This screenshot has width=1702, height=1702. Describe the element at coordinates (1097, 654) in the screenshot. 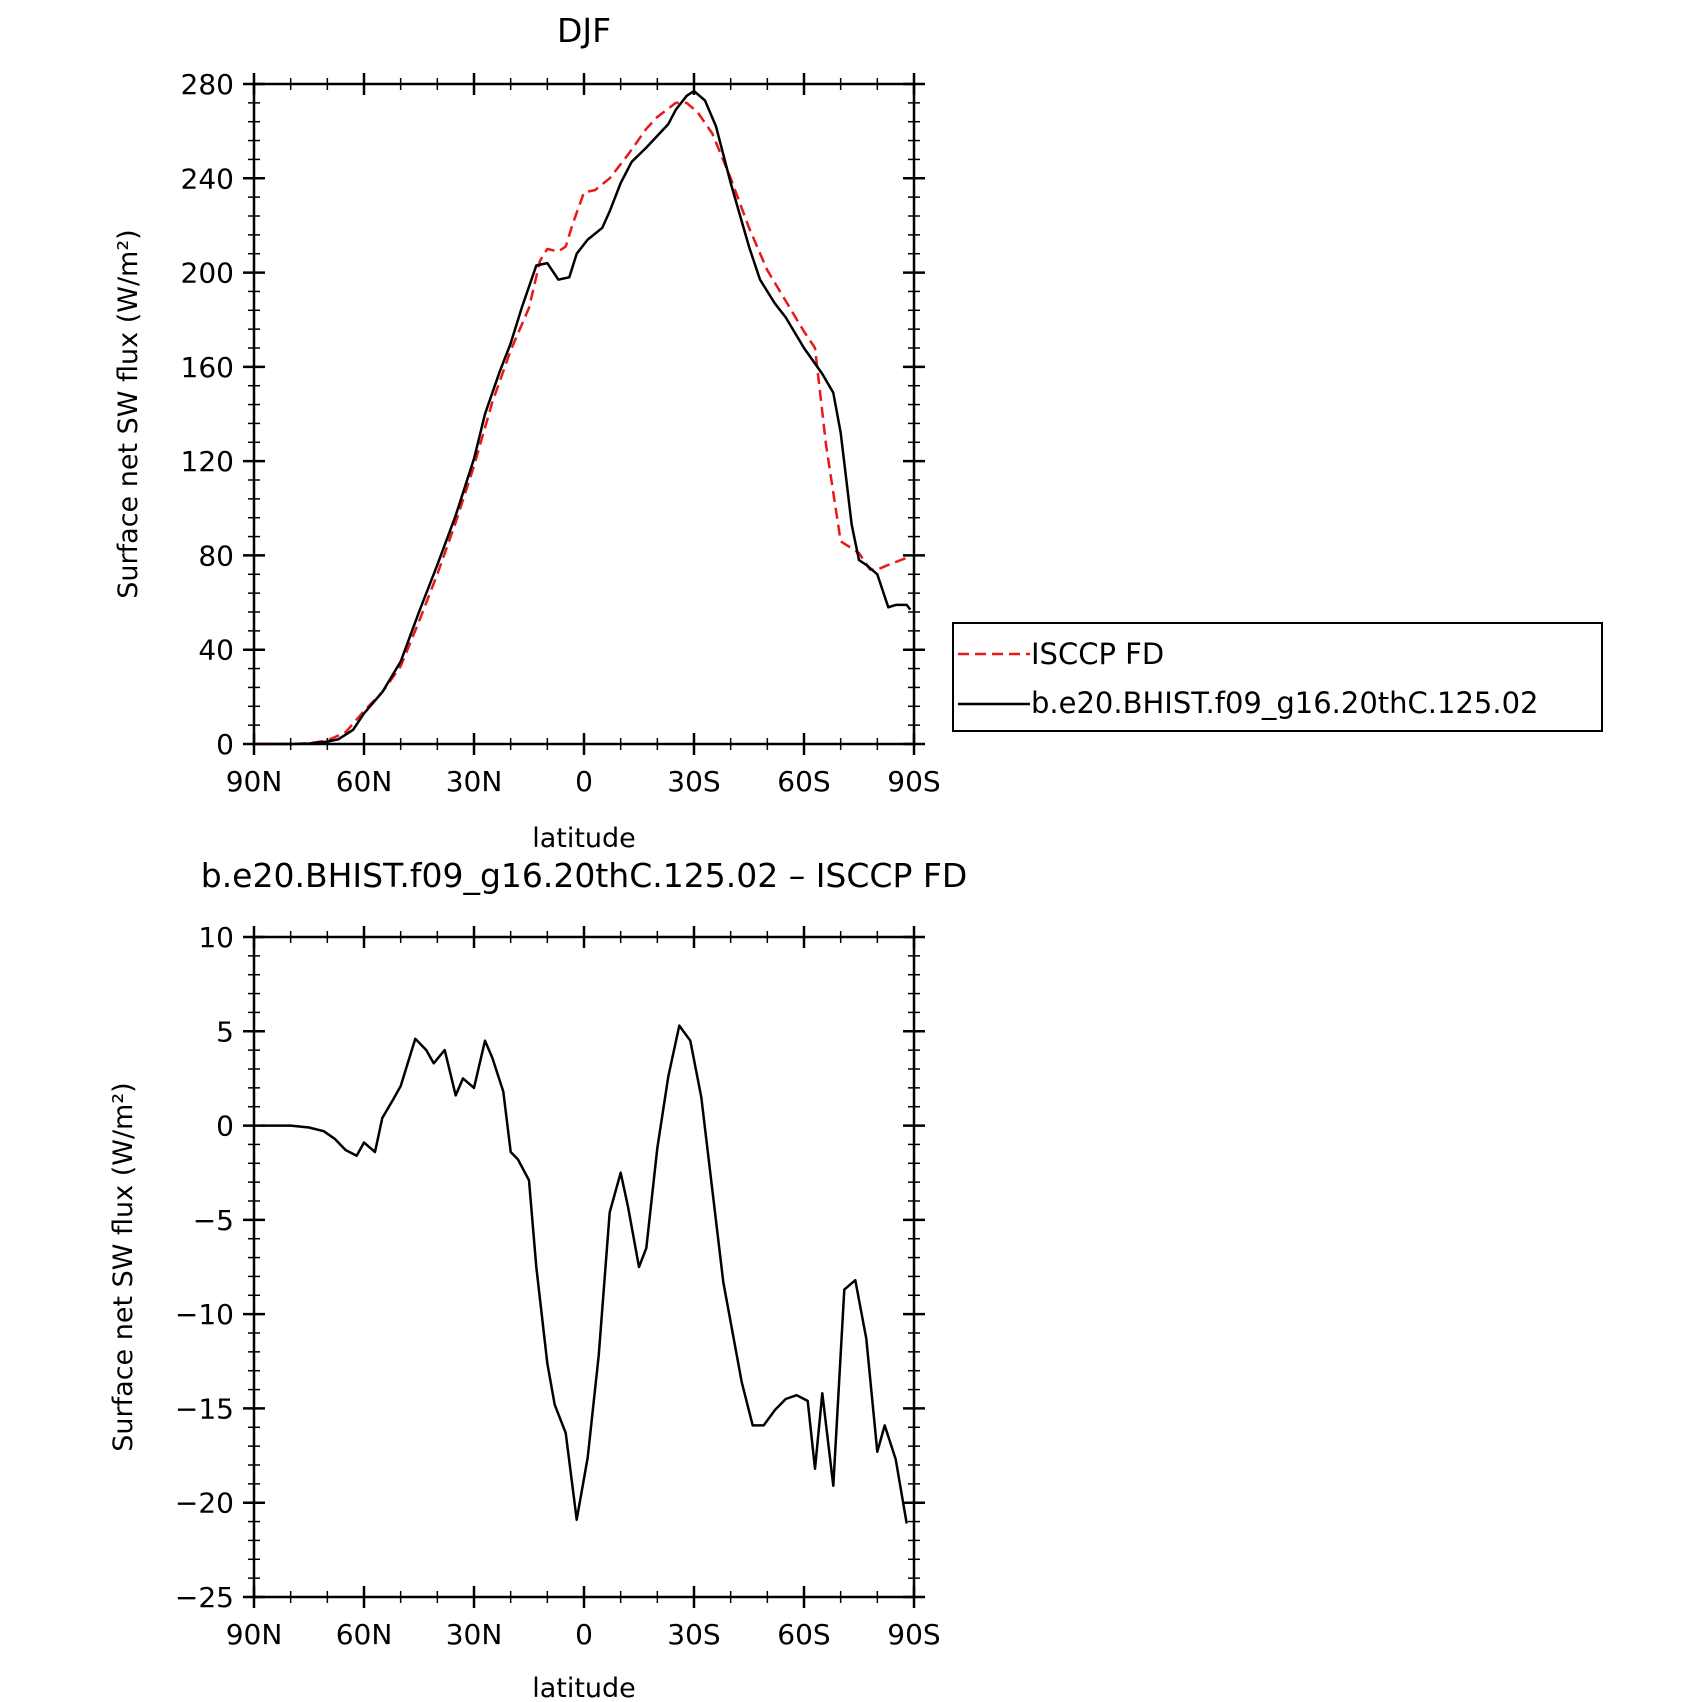

I see `legend-label-isccp: ISCCP FD` at that location.